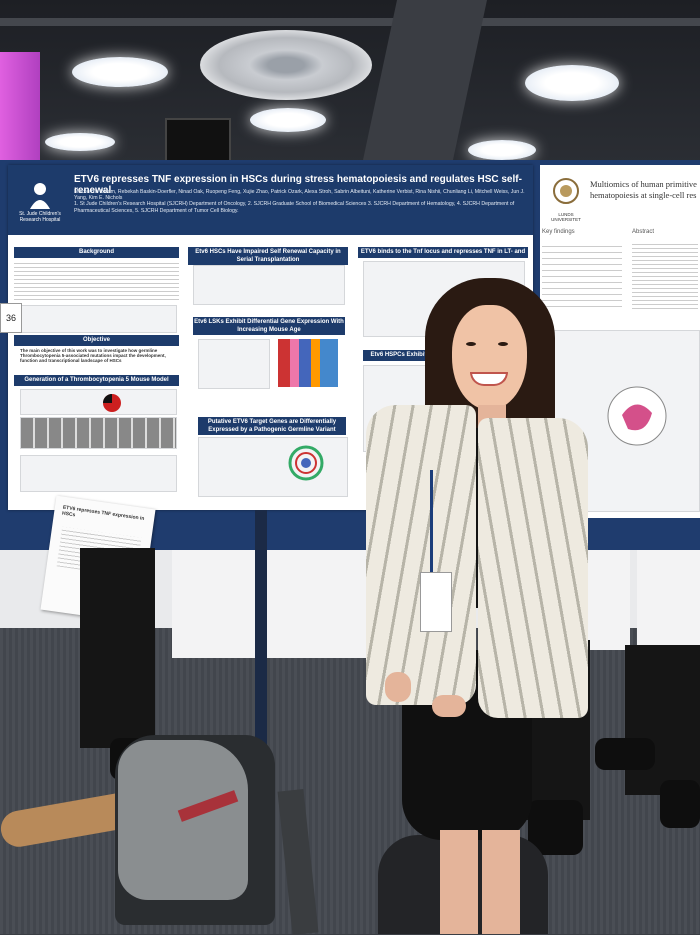 Image resolution: width=700 pixels, height=935 pixels. Describe the element at coordinates (269, 285) in the screenshot. I see `transplant-plots` at that location.